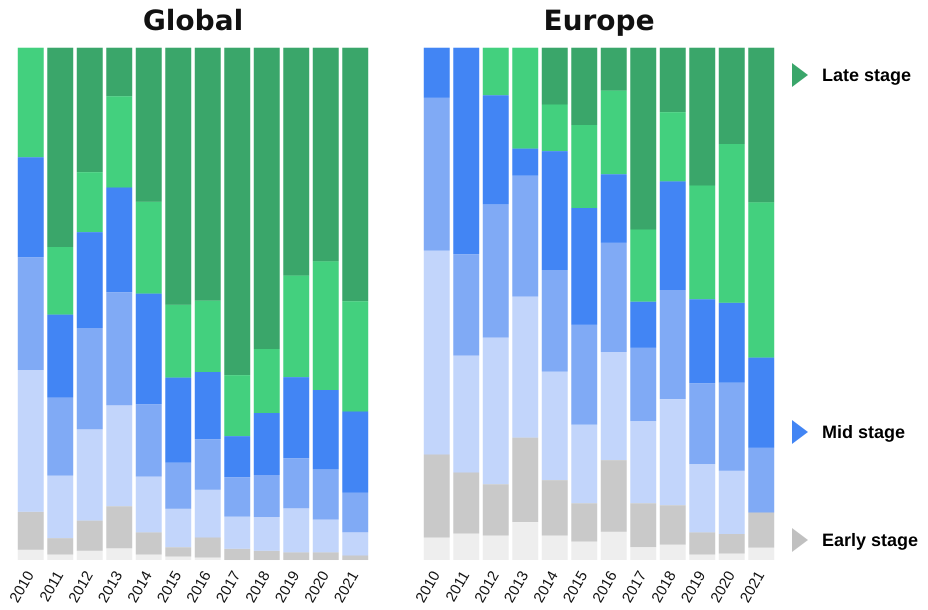 The width and height of the screenshot is (928, 610). What do you see at coordinates (864, 432) in the screenshot?
I see `text: Mid stage` at bounding box center [864, 432].